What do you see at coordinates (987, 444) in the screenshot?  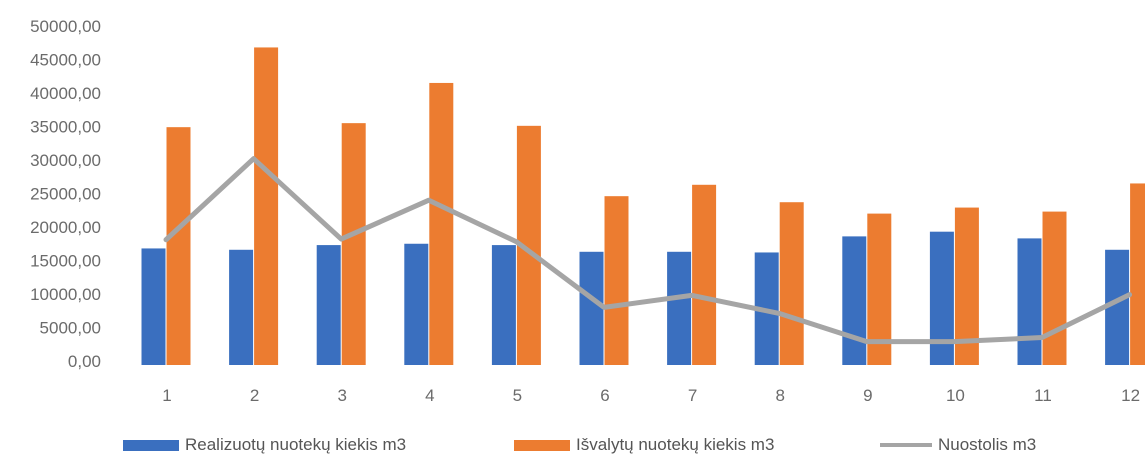 I see `legend-label-loss: Nuostolis m3` at bounding box center [987, 444].